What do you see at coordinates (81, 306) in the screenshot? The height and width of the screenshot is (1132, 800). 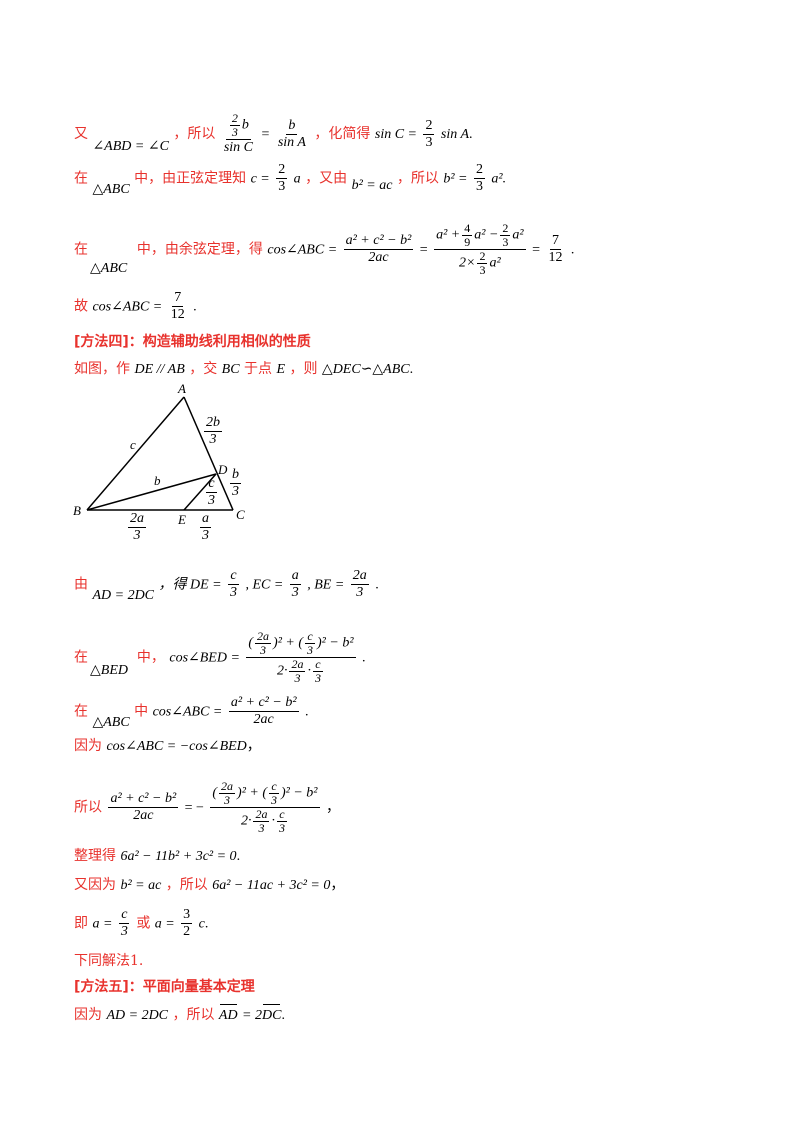 I see `text-gu: 故` at bounding box center [81, 306].